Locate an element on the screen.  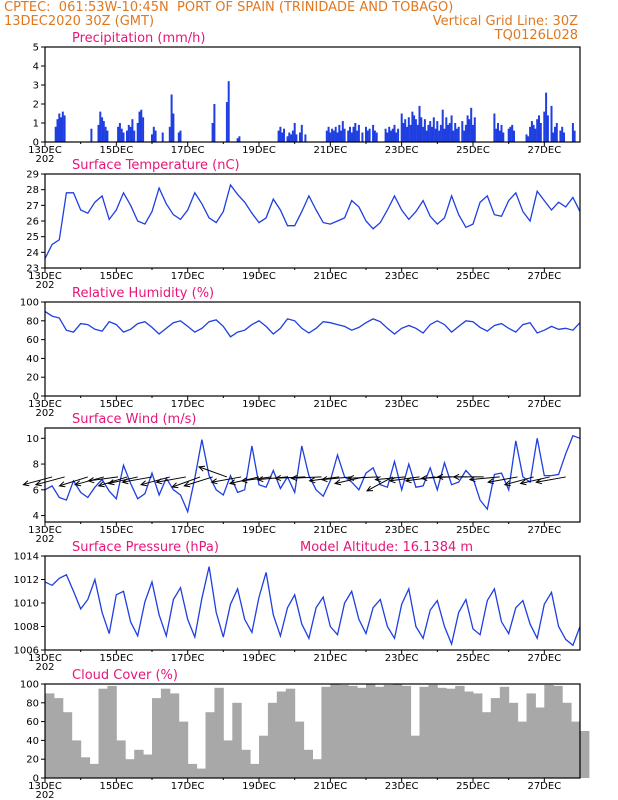
x-tick-label: 25DEC is located at coordinates (473, 404).